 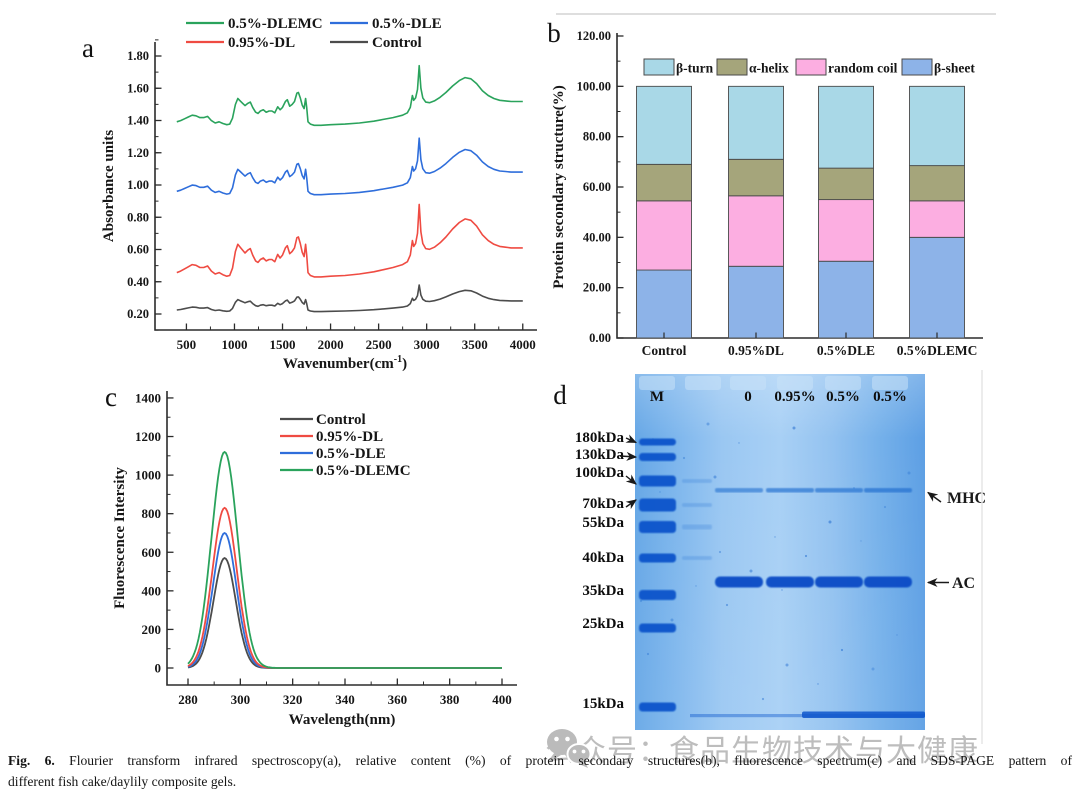 What do you see at coordinates (152, 513) in the screenshot?
I see `y-tick-label: 800` at bounding box center [152, 513].